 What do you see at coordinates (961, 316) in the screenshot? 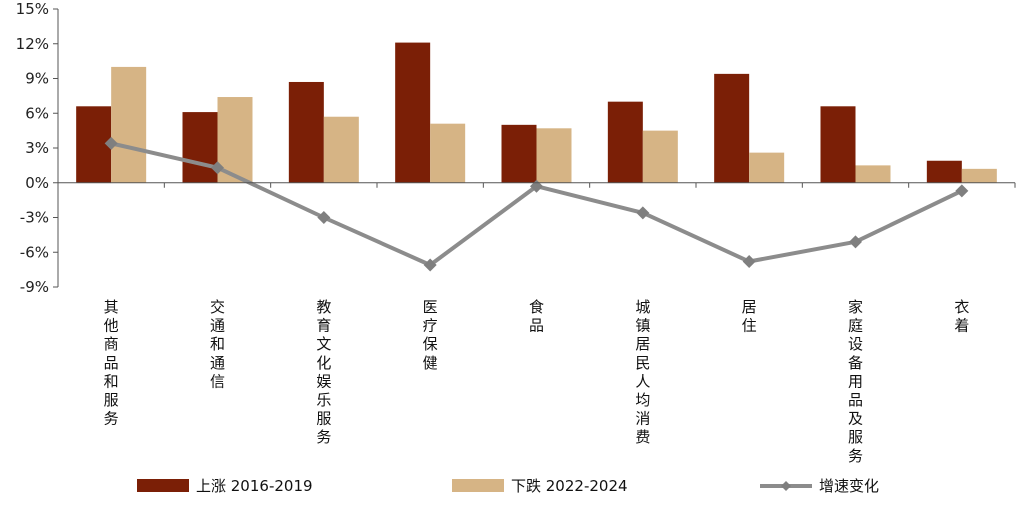
I see `category-label: 衣着` at bounding box center [961, 316].